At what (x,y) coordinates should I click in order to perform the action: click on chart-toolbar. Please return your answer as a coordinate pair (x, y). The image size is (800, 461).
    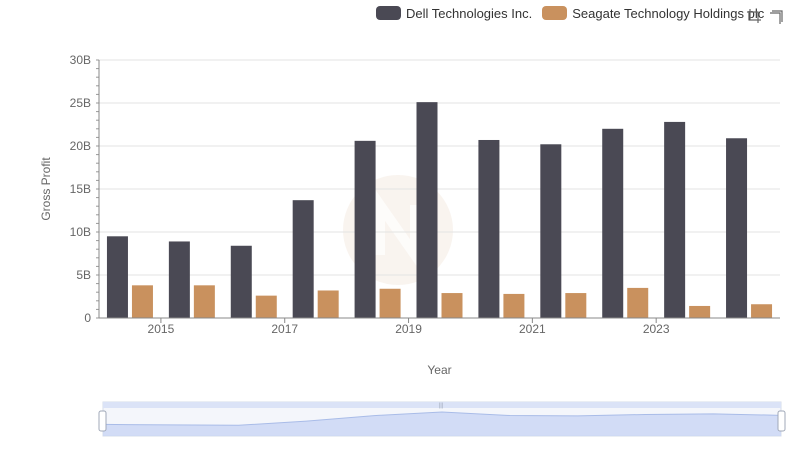
    Looking at the image, I should click on (768, 16).